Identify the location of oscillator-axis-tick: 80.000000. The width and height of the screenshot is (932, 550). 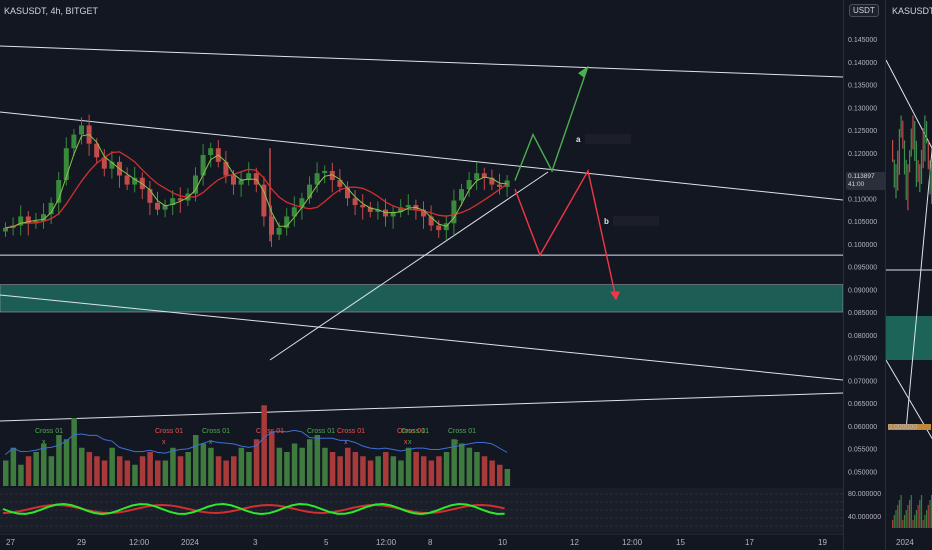
(864, 494).